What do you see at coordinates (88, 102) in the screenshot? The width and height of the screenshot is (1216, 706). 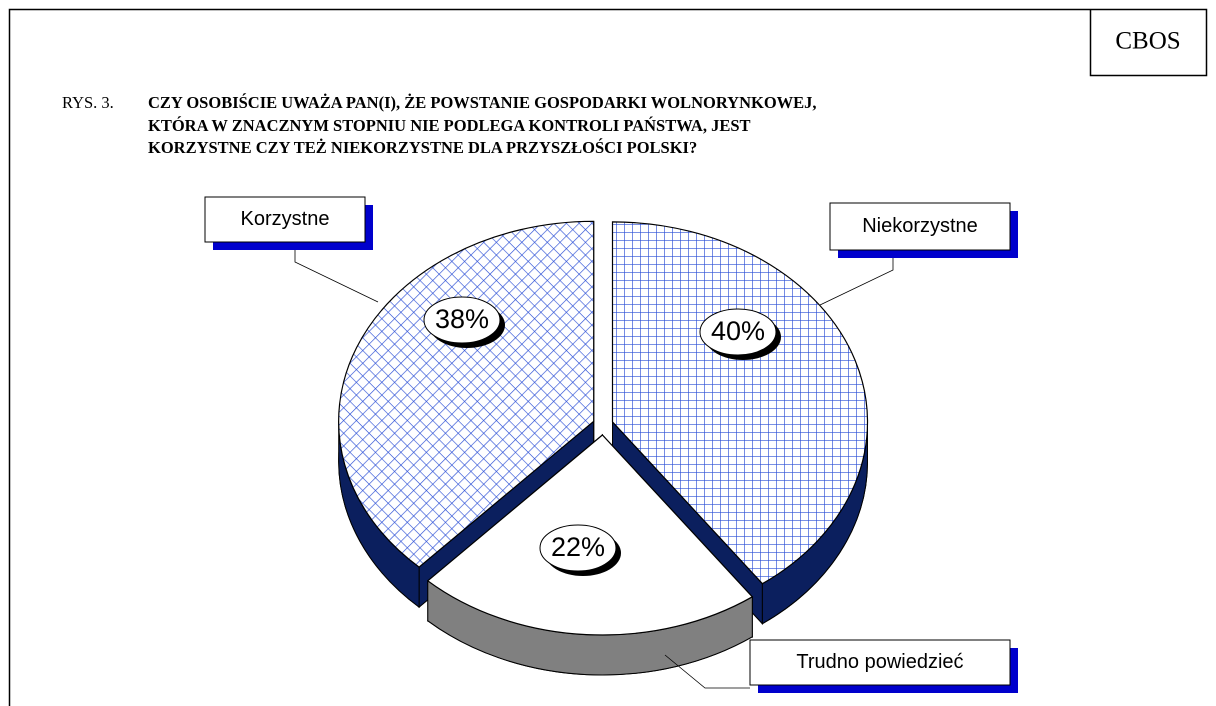 I see `figure-label: RYS. 3.` at bounding box center [88, 102].